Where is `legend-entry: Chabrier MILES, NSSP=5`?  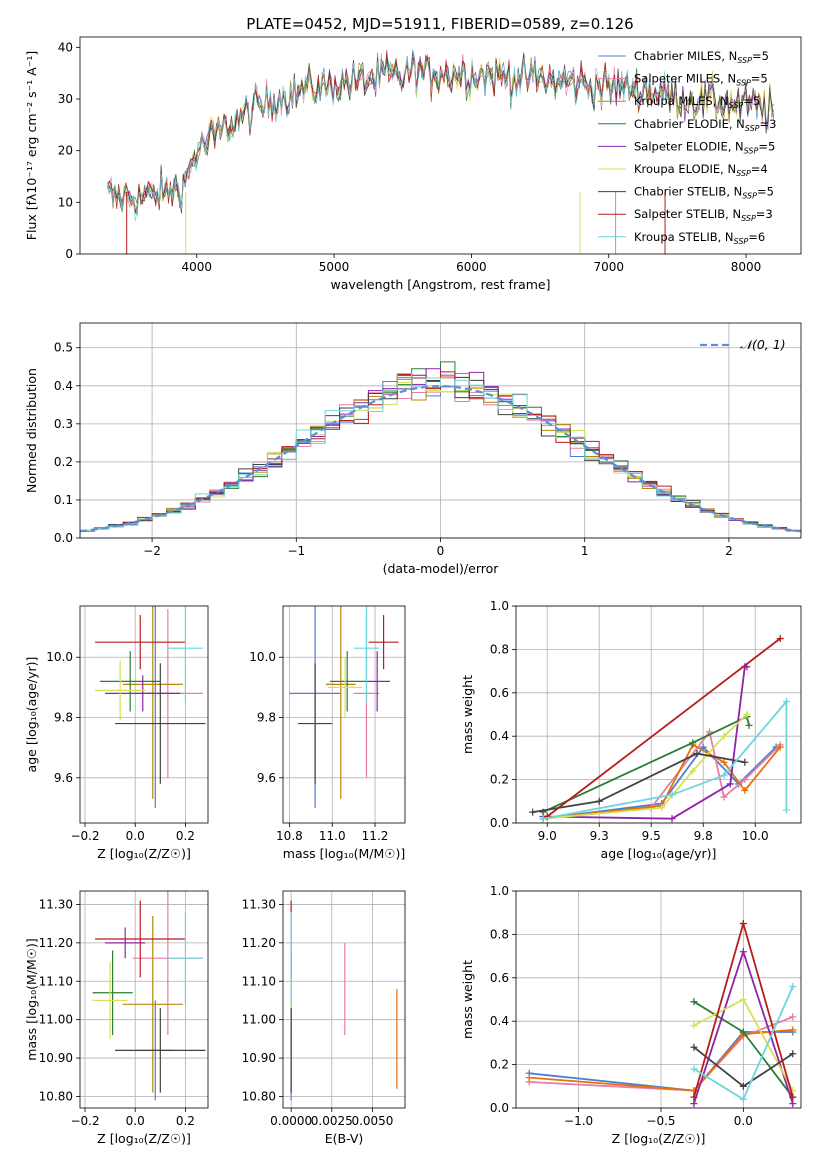 legend-entry: Chabrier MILES, NSSP=5 is located at coordinates (701, 57).